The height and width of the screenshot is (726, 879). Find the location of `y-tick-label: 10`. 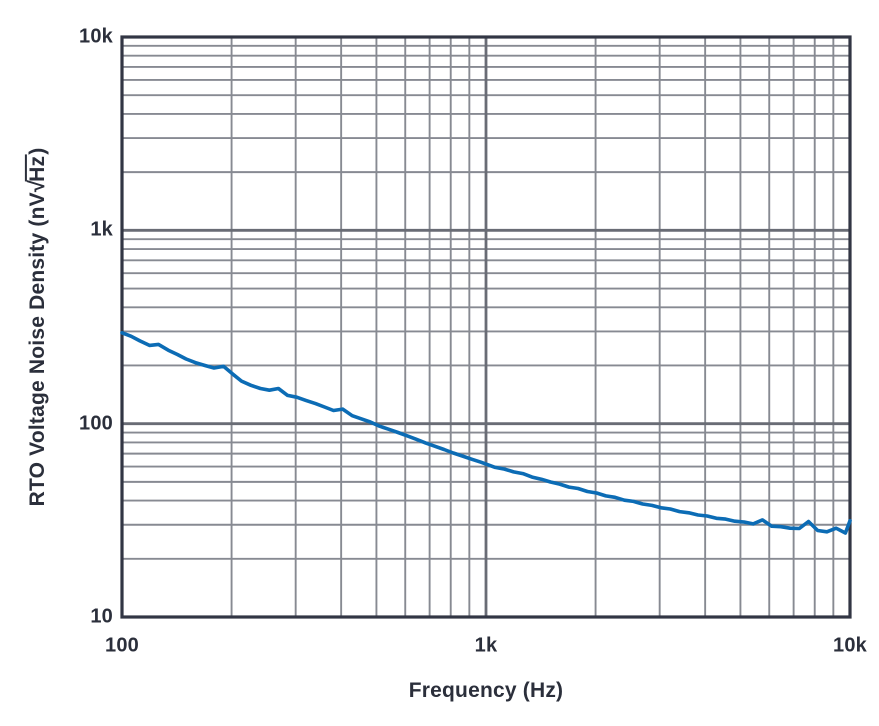

y-tick-label: 10 is located at coordinates (101, 616).